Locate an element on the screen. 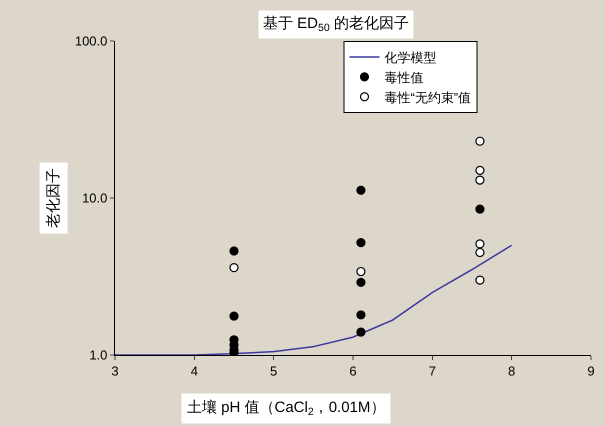 Image resolution: width=605 pixels, height=426 pixels. x-tick-label: 8 is located at coordinates (512, 371).